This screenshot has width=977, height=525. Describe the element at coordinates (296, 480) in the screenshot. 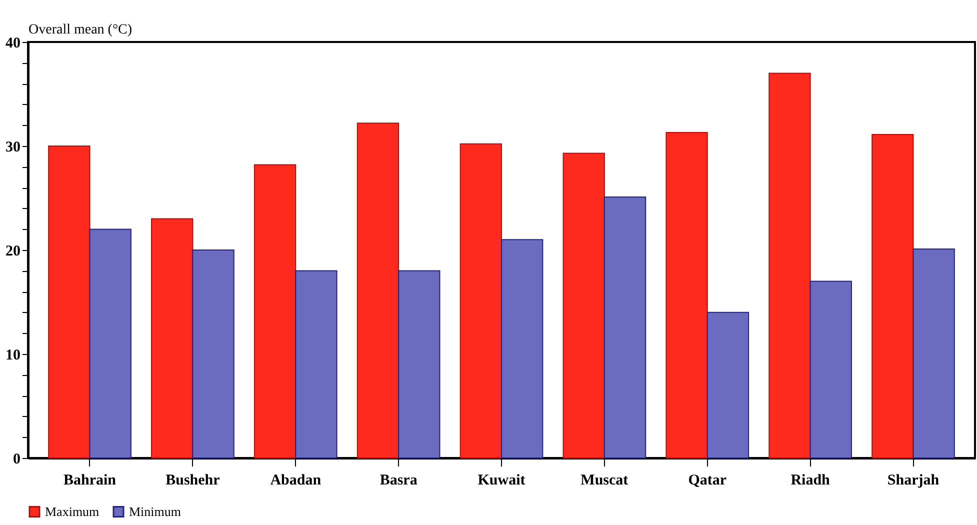

I see `x-tick-label: Abadan` at that location.